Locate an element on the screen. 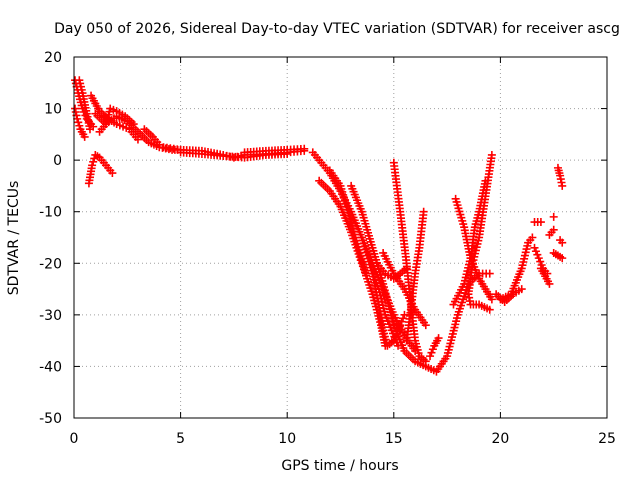  x-tick-label: 25 is located at coordinates (607, 439).